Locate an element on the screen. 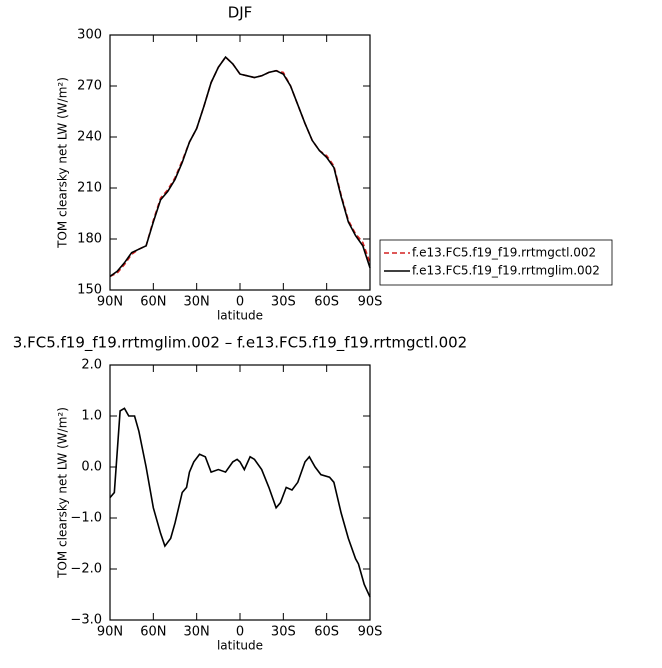 This screenshot has height=668, width=662. y-tick-label: −3.0 is located at coordinates (86, 620).